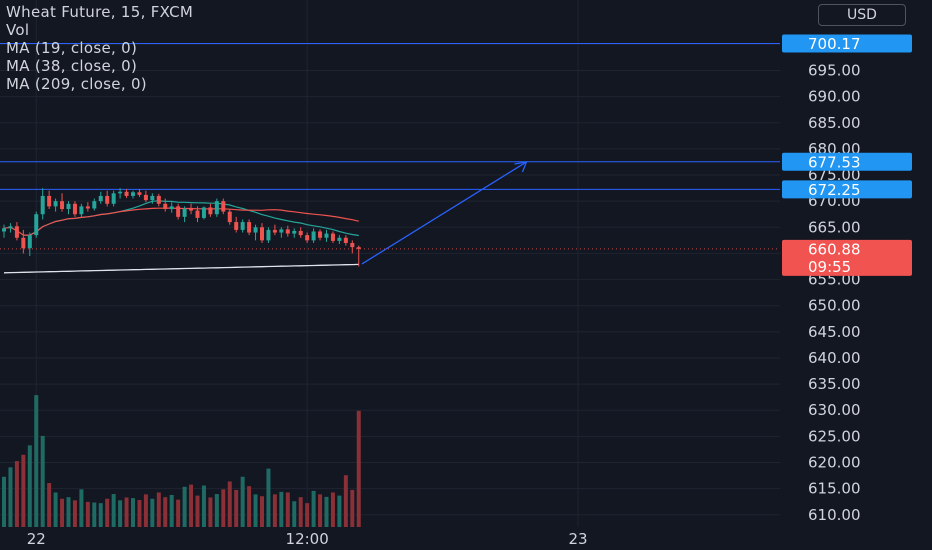  What do you see at coordinates (834, 44) in the screenshot?
I see `hline-price-tag: 700.17` at bounding box center [834, 44].